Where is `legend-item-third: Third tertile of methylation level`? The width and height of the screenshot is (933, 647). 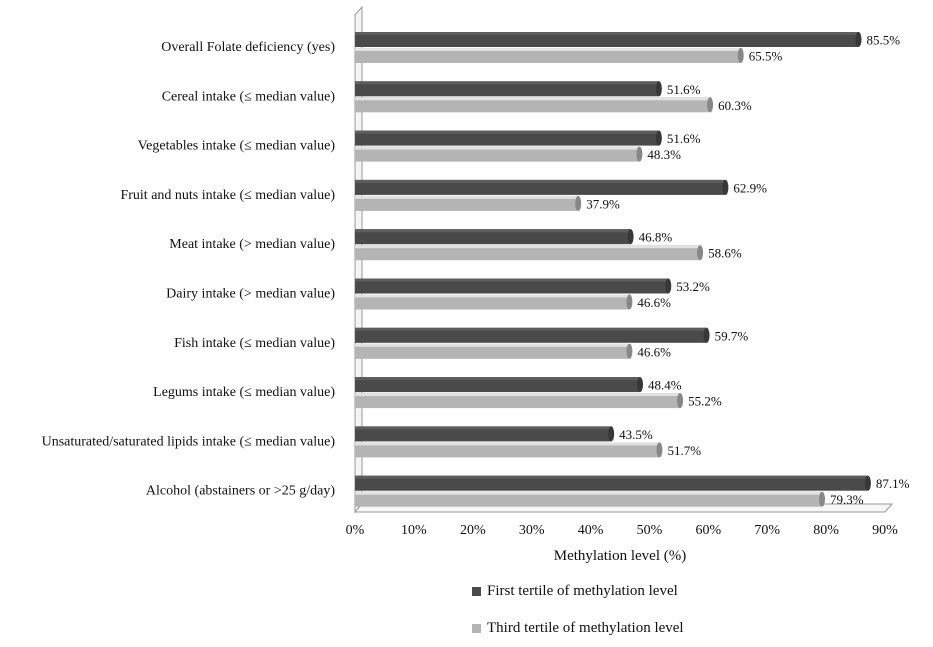
legend-item-third: Third tertile of methylation level is located at coordinates (578, 628).